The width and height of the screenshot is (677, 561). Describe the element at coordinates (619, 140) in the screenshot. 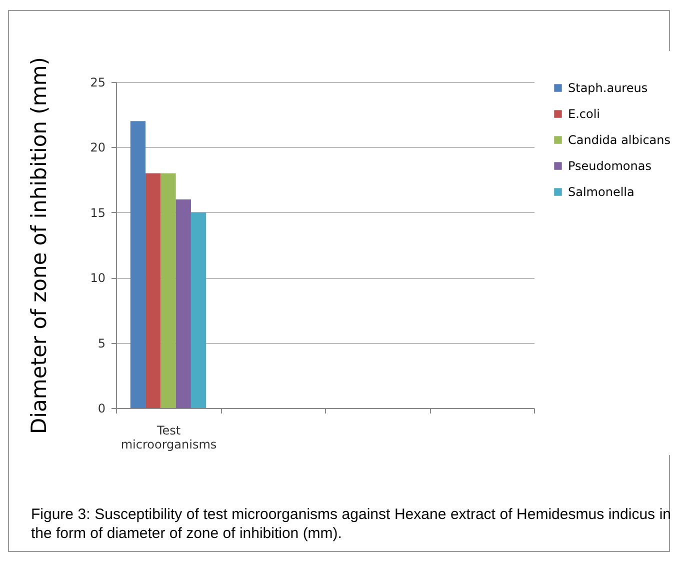

I see `legend-label: Candida albicans` at that location.